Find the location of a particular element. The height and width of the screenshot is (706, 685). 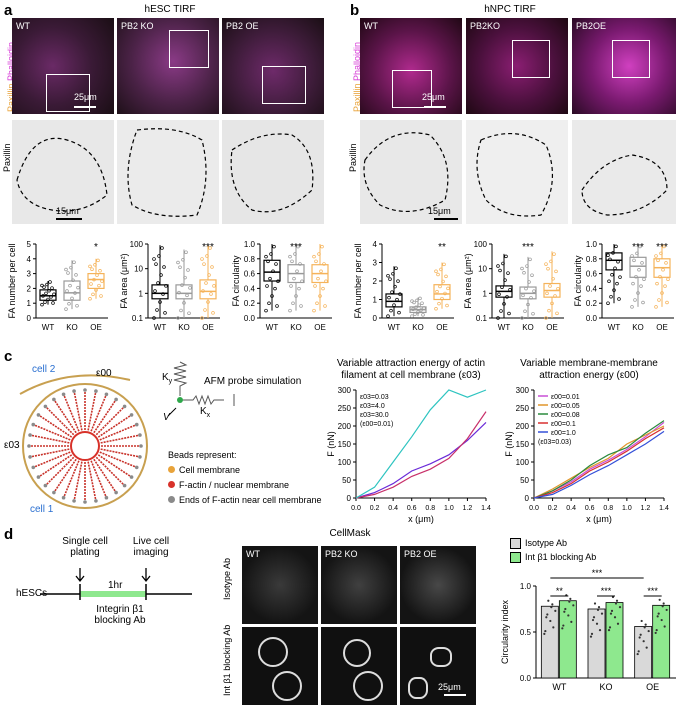

panel-d-label: d is located at coordinates (9, 534).